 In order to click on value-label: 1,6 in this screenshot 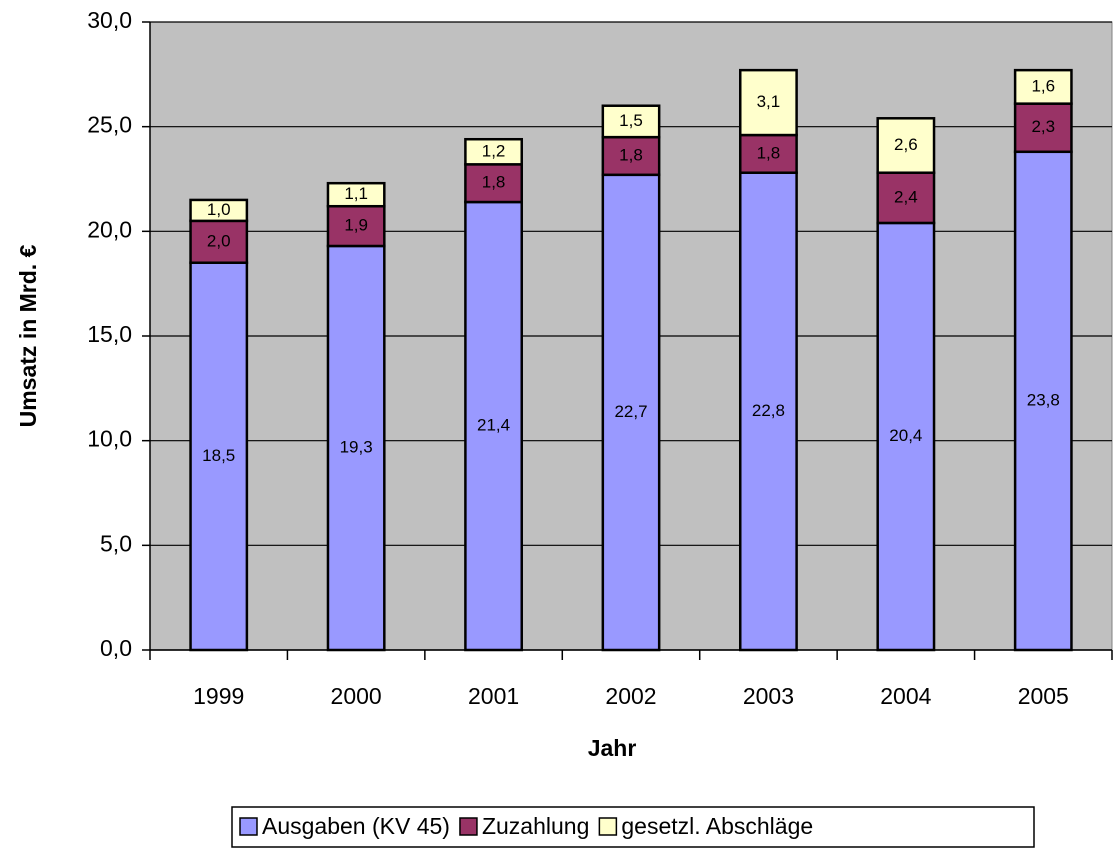, I will do `click(1043, 85)`.